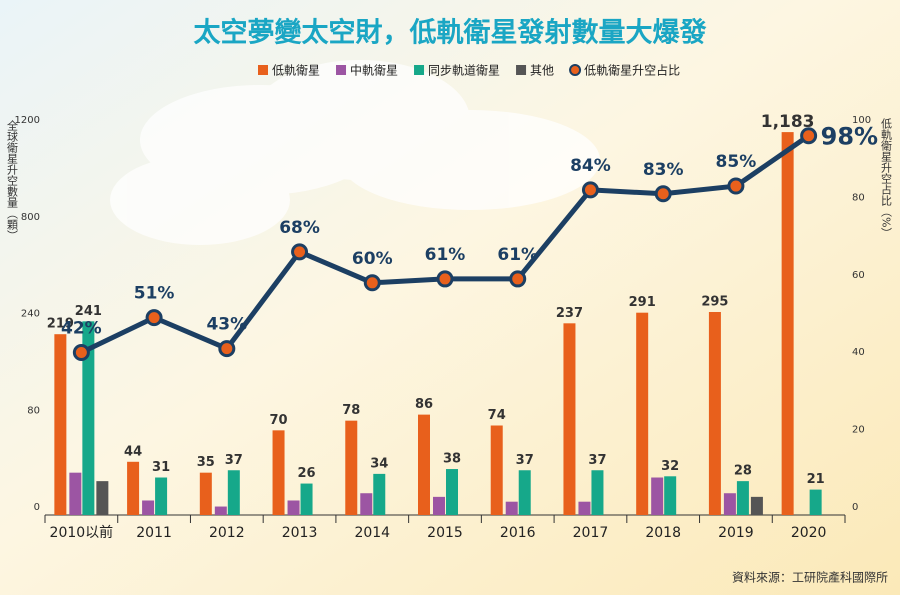 The height and width of the screenshot is (595, 900). I want to click on x-tick-label: 2015, so click(445, 533).